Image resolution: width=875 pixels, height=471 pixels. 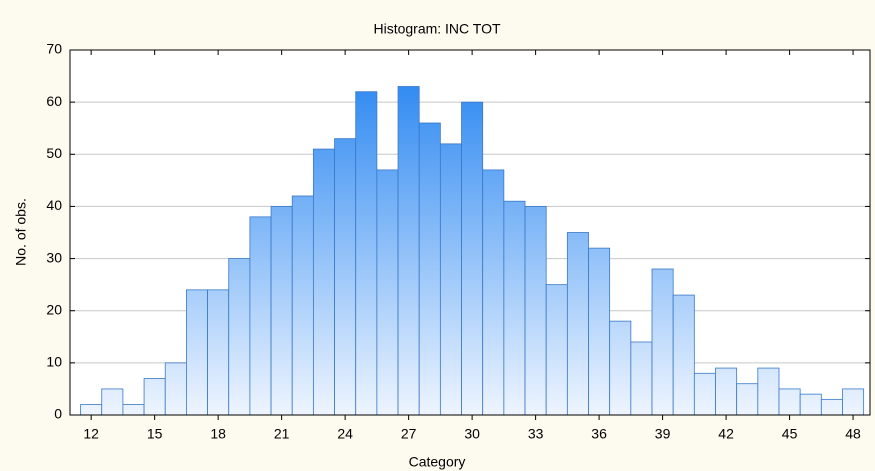 I want to click on x-tick-label: 27, so click(x=409, y=434).